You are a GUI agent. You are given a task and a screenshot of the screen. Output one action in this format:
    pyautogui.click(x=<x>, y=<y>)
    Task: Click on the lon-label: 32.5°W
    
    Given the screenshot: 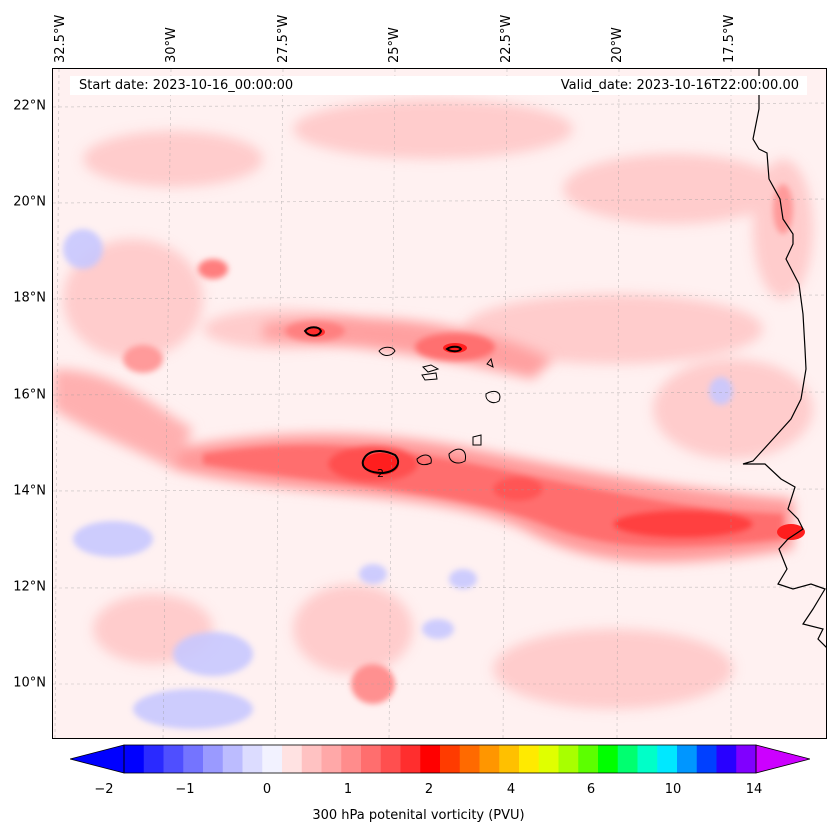 What is the action you would take?
    pyautogui.click(x=60, y=38)
    